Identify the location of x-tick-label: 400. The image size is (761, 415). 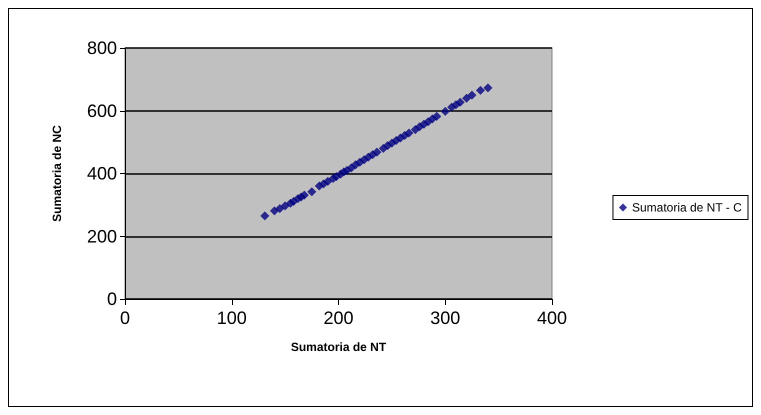
(552, 318).